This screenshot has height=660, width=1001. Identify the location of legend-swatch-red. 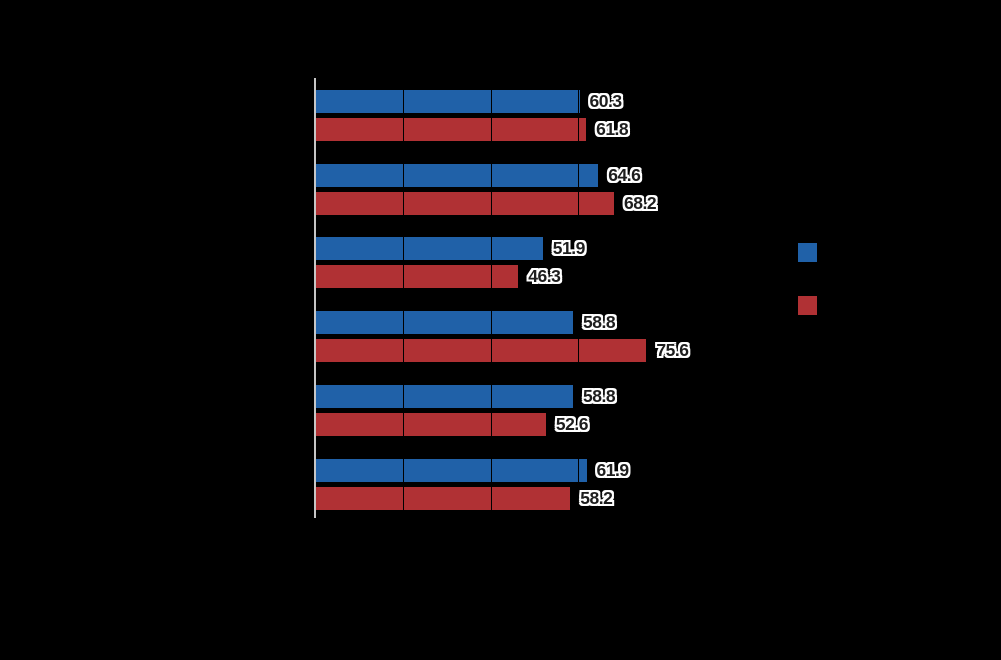
(807, 305).